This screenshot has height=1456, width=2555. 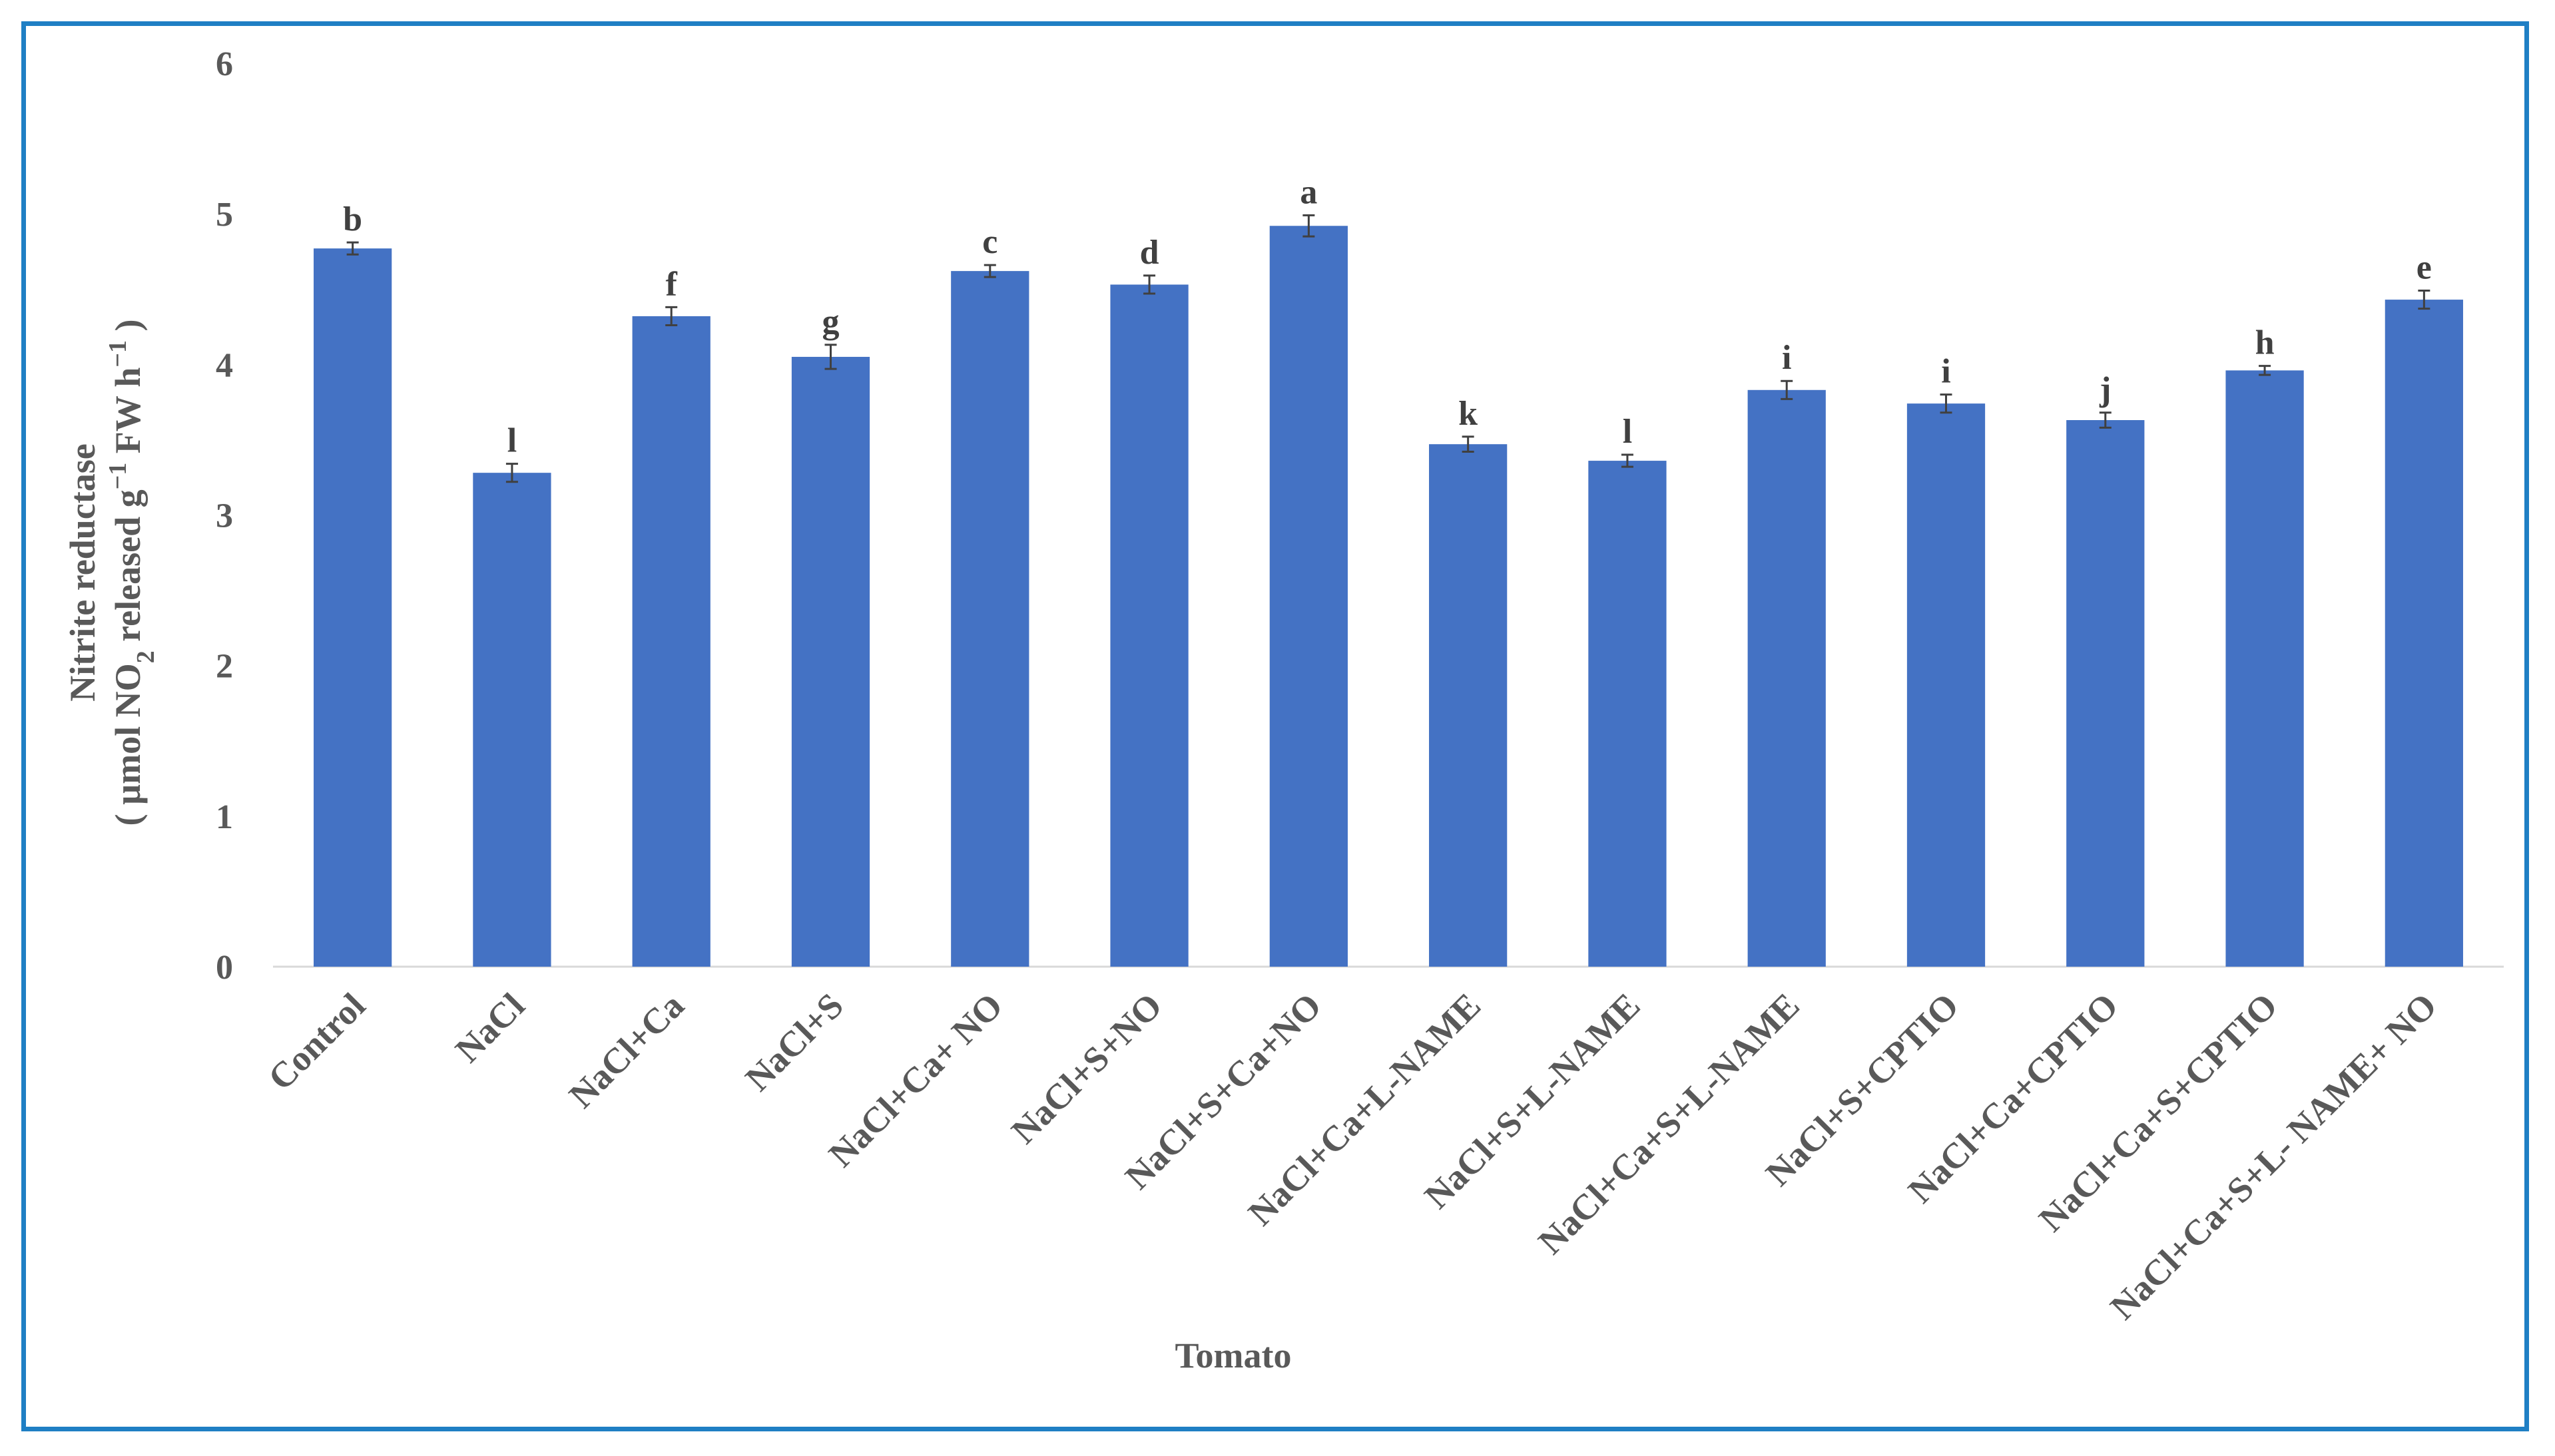 I want to click on y-axis-ticks: 0 1 2 3 4 5 6, so click(x=224, y=516).